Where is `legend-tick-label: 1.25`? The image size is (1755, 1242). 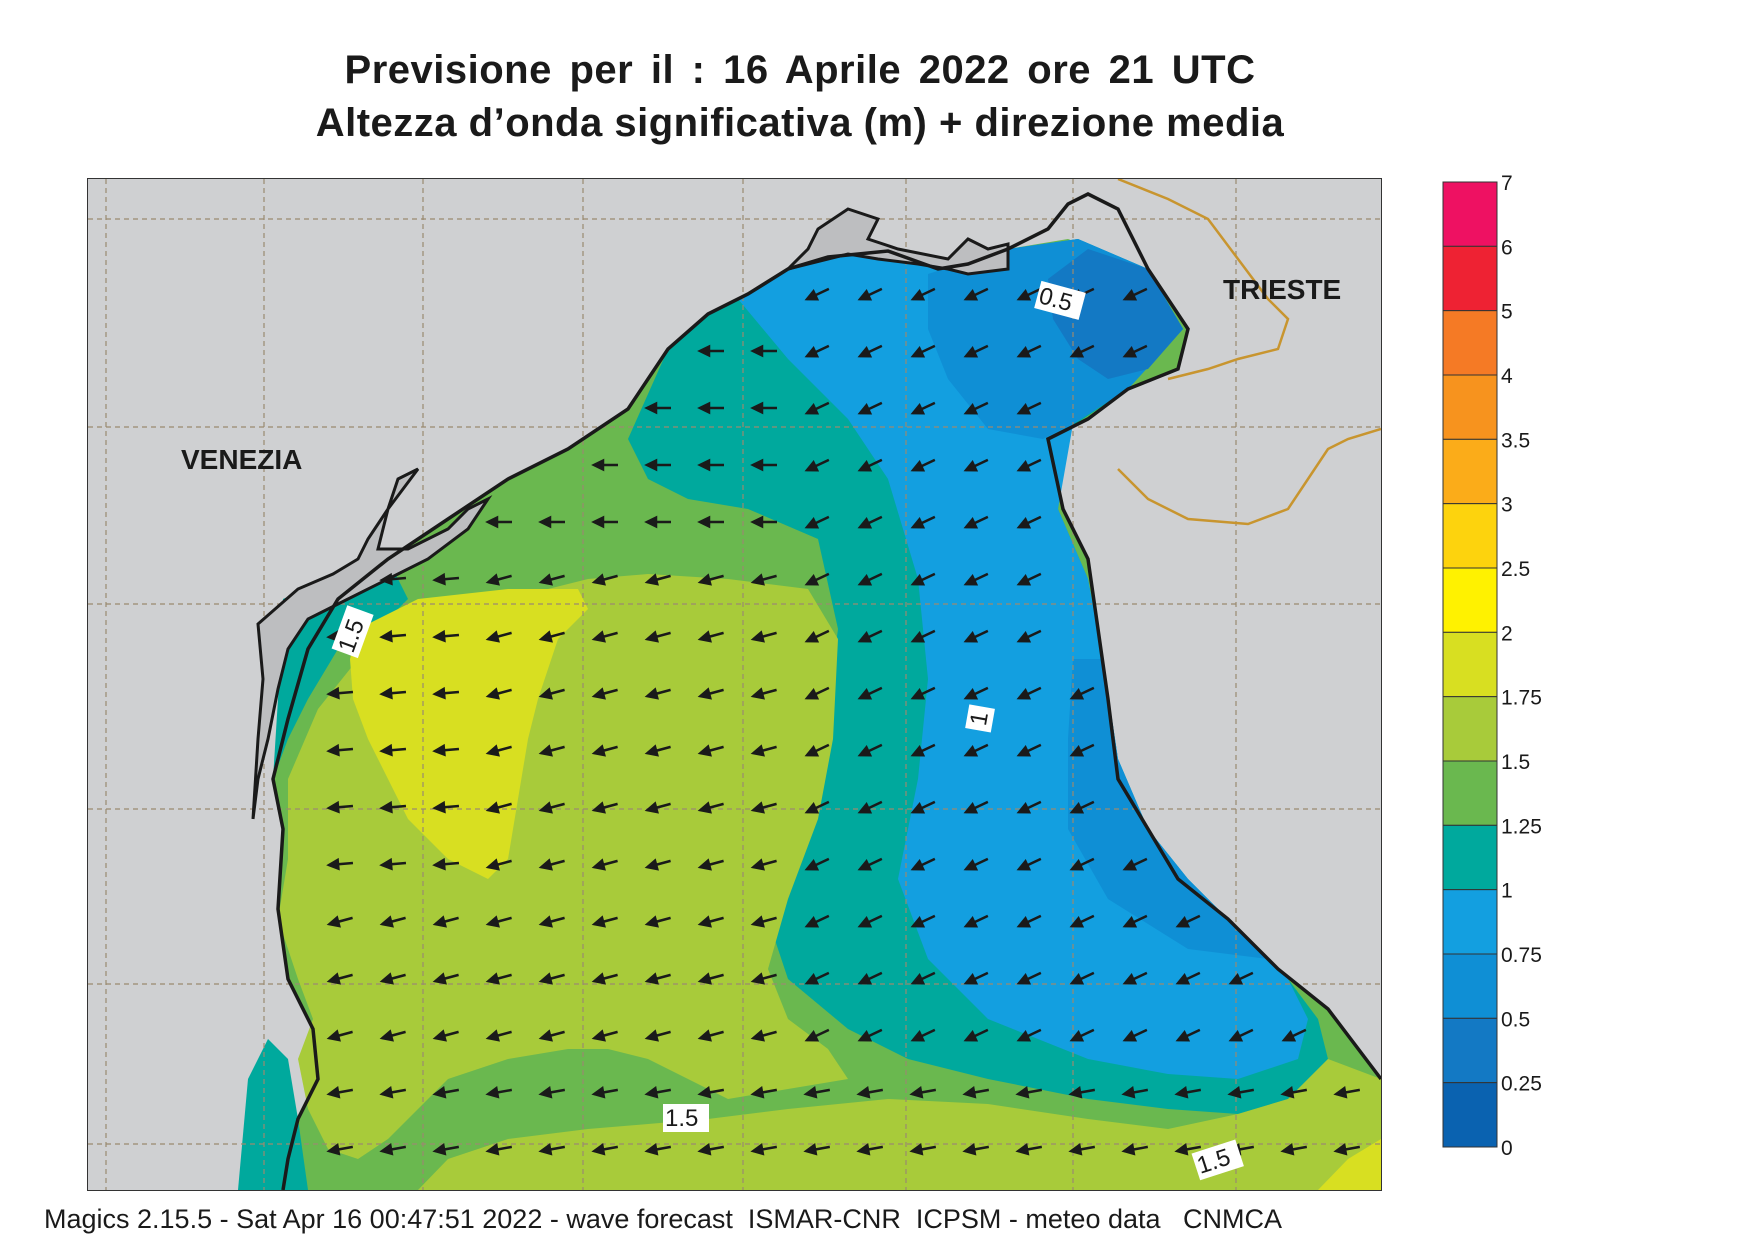 legend-tick-label: 1.25 is located at coordinates (1521, 826).